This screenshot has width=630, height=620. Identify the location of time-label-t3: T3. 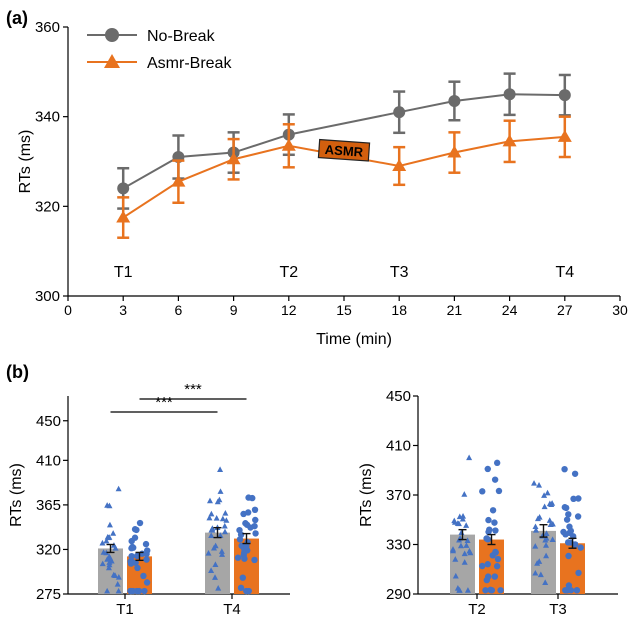
(399, 272).